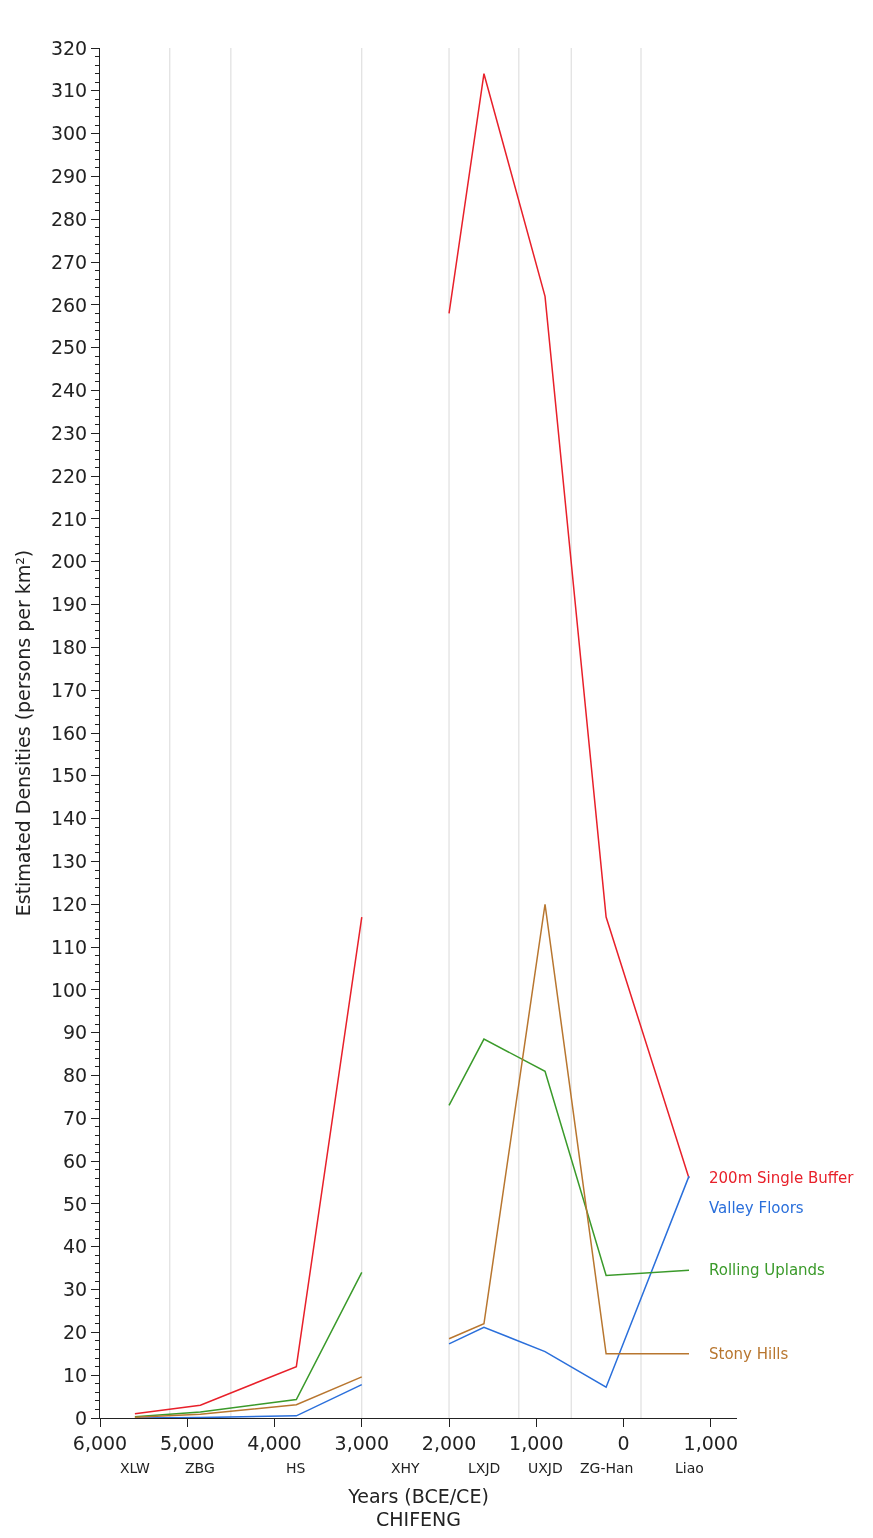 The image size is (873, 1538). I want to click on y-tick-label: 220, so click(69, 475).